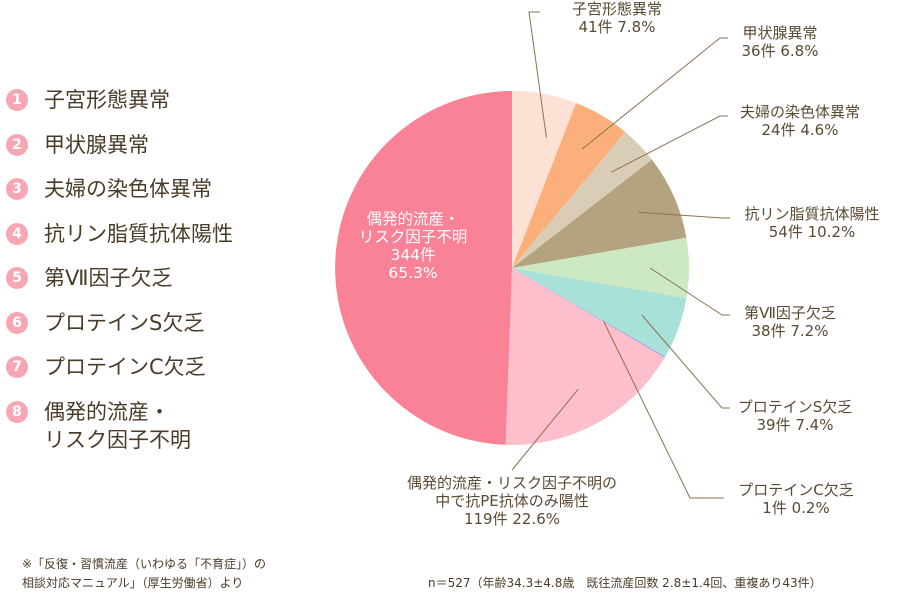 The height and width of the screenshot is (600, 900). I want to click on slice-label: 子宮形態異常 41件 7.8%, so click(617, 18).